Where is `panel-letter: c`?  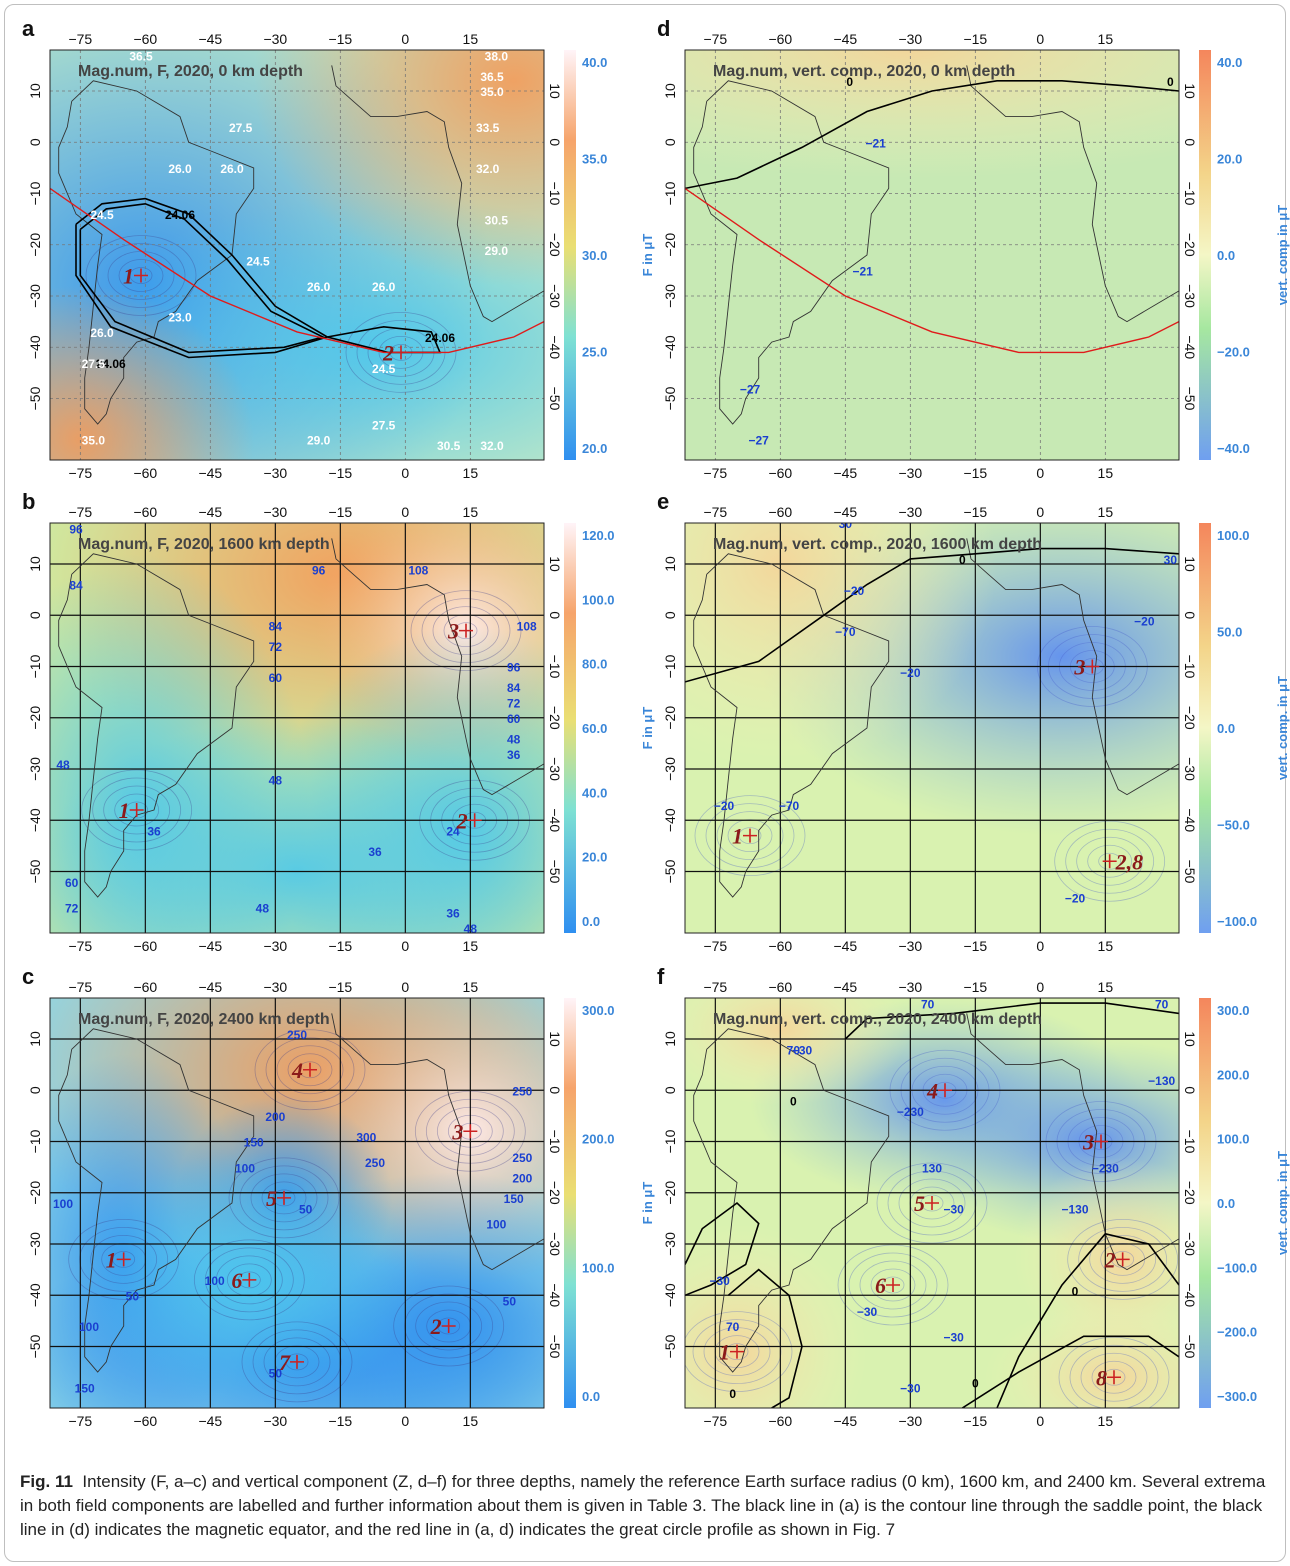
panel-letter: c is located at coordinates (28, 976).